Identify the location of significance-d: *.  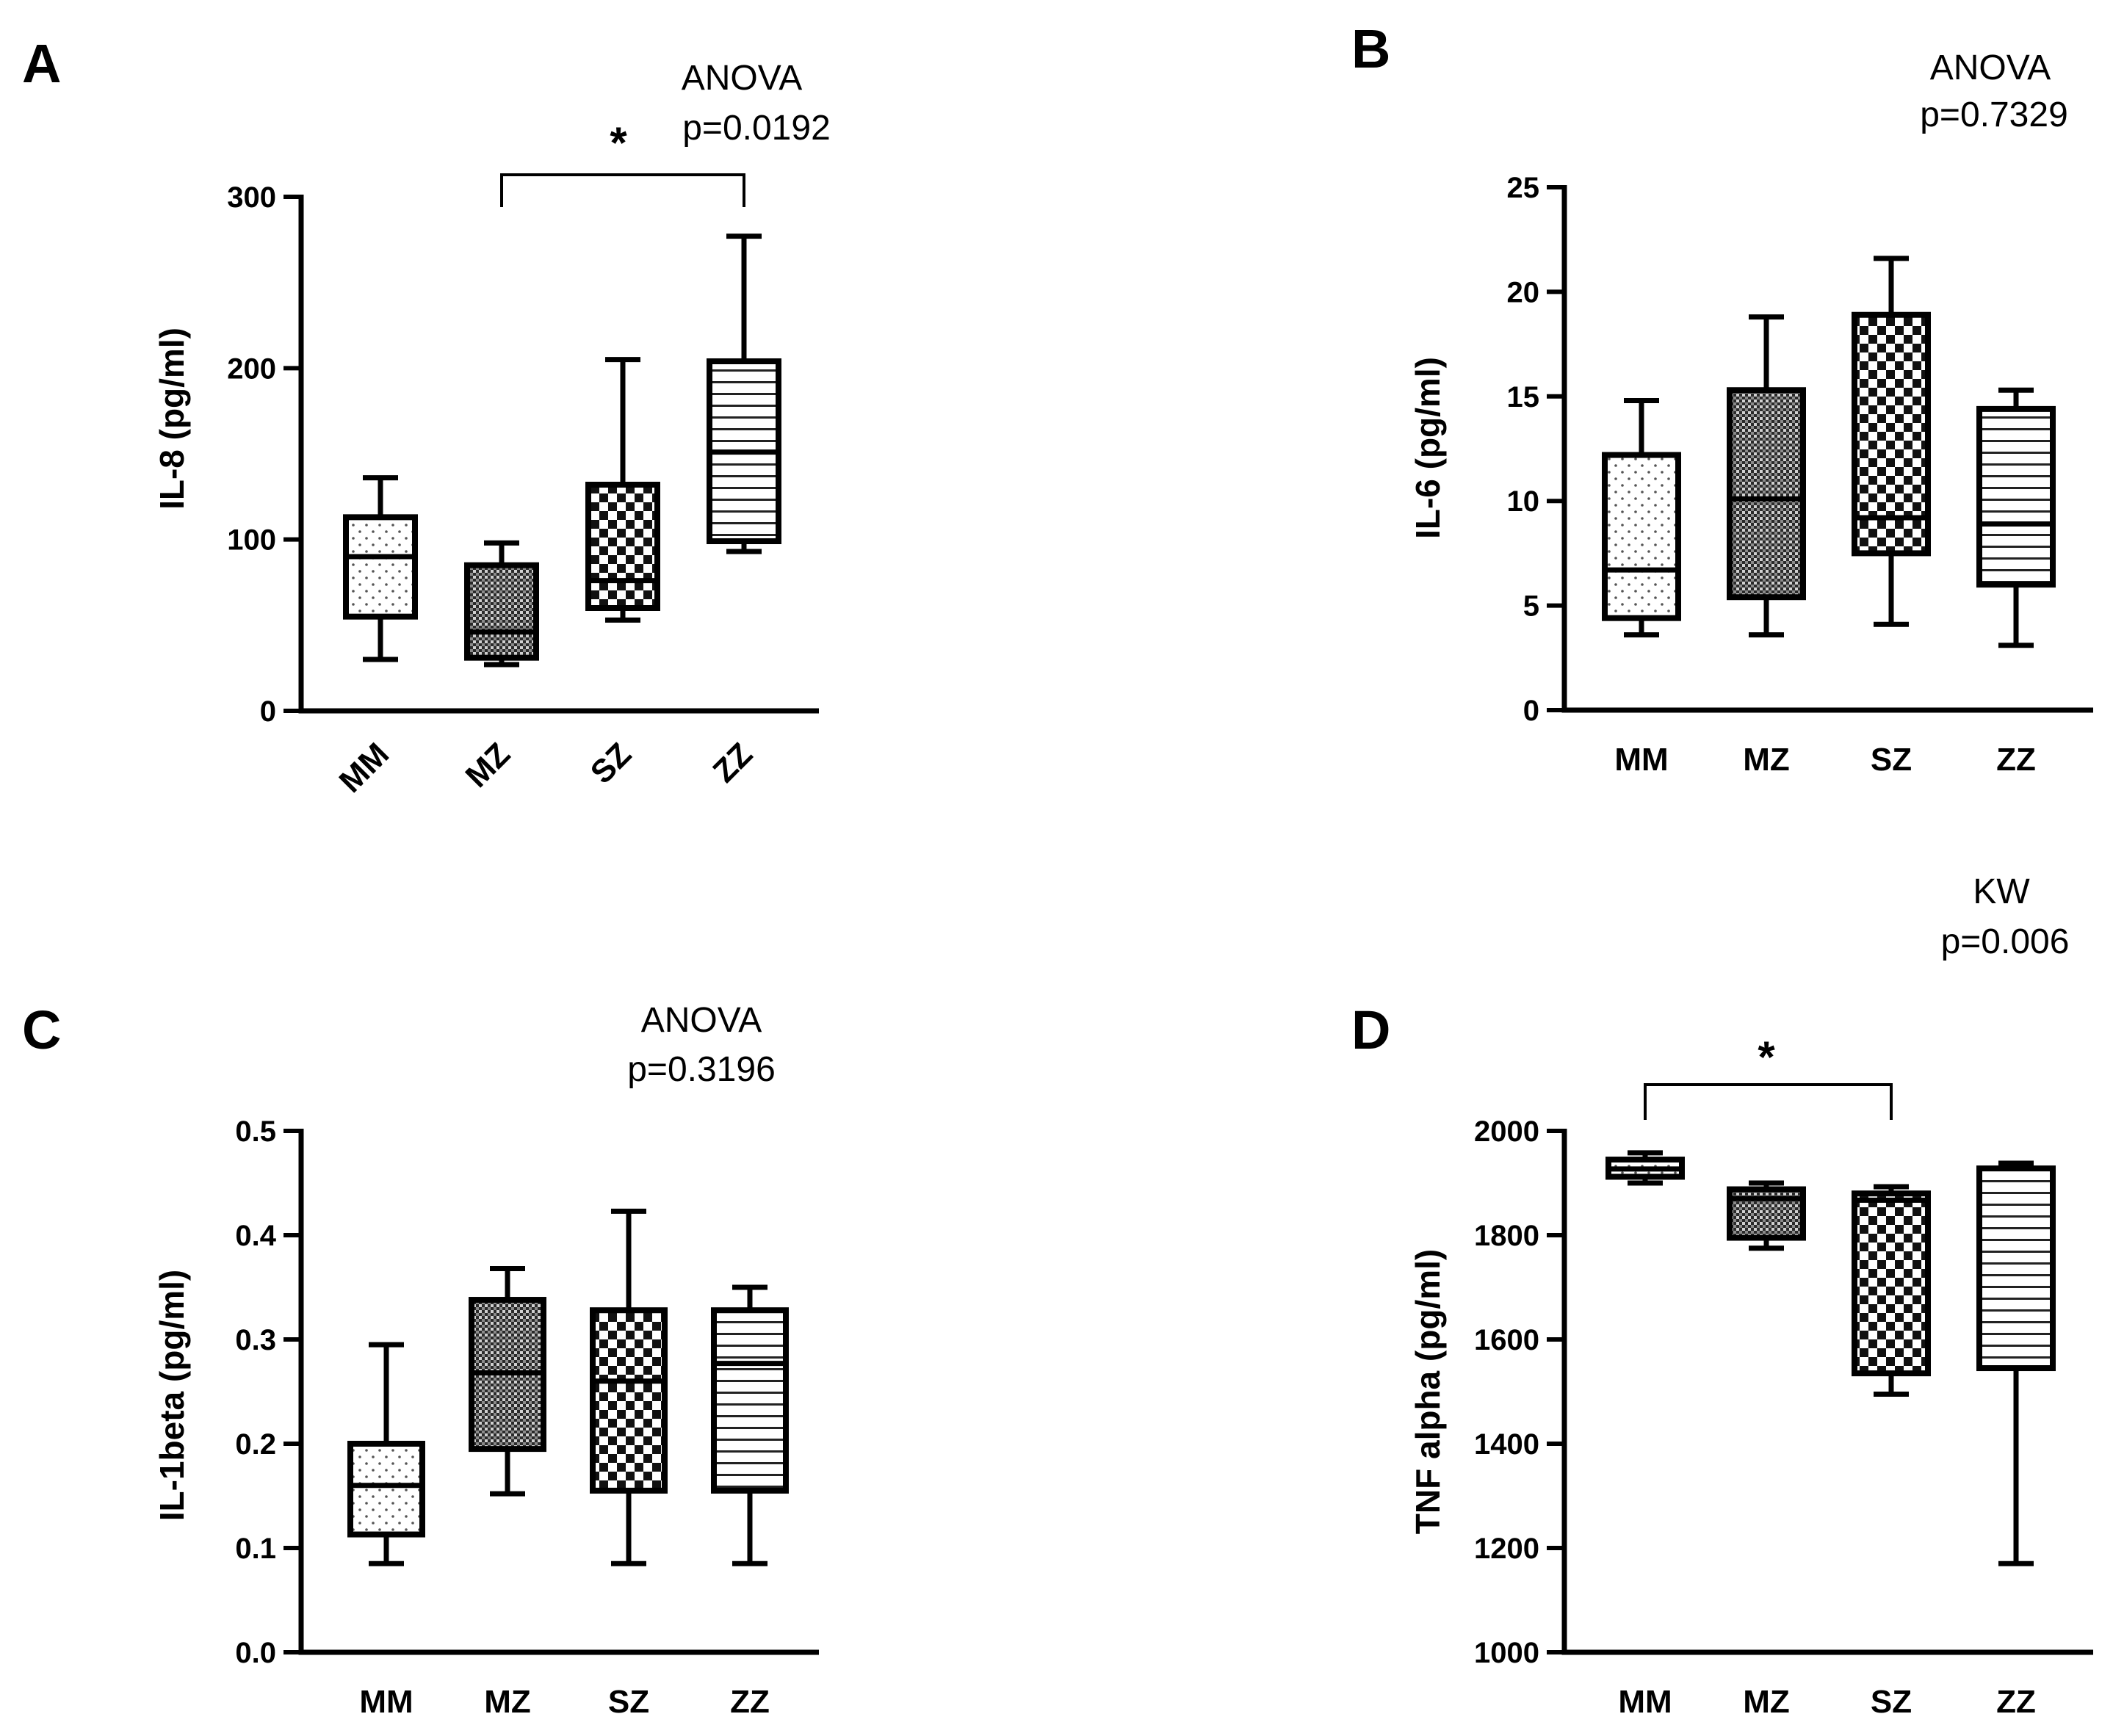
(1769, 1076).